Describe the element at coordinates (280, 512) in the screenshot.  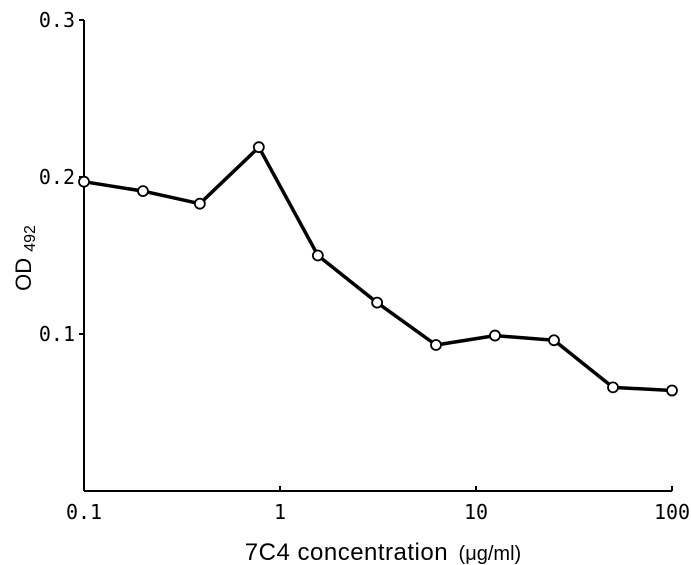
I see `x-tick-label: 1` at that location.